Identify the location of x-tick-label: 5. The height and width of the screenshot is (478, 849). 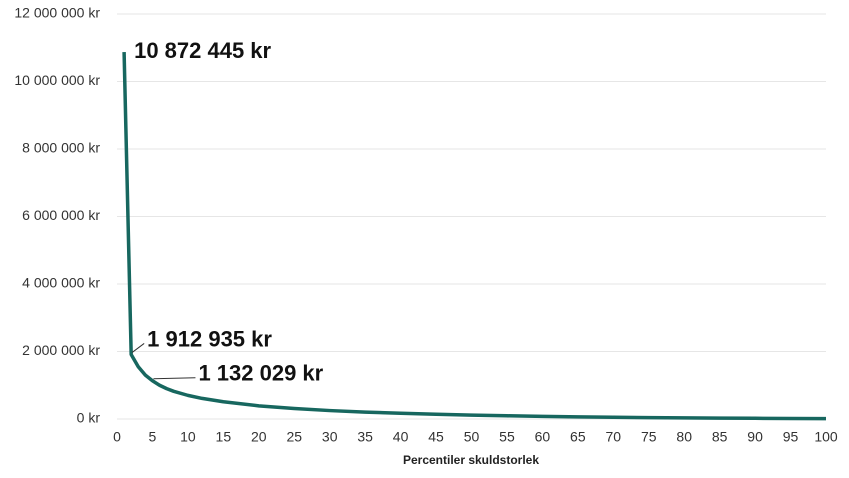
(153, 437).